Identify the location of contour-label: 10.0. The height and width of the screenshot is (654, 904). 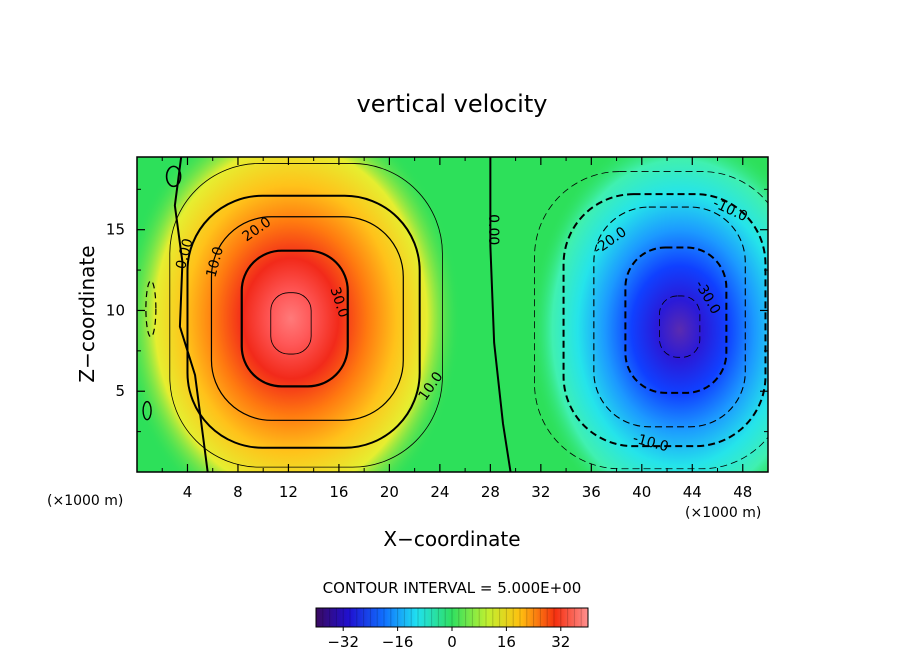
(215, 262).